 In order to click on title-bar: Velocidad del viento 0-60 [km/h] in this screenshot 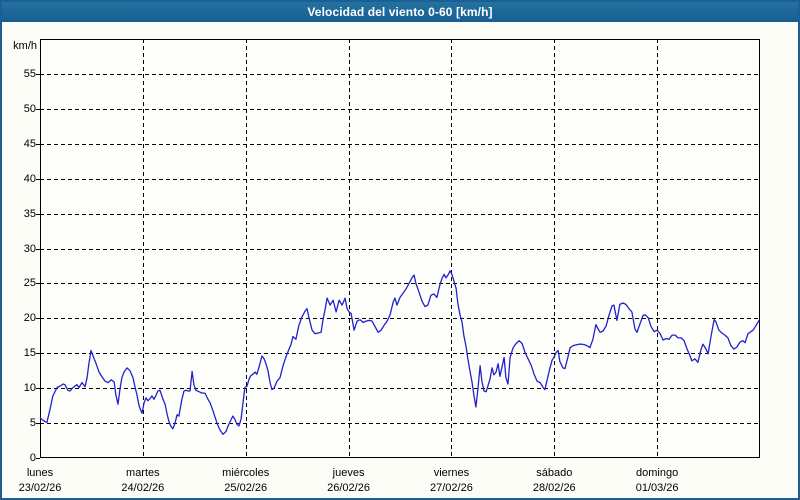, I will do `click(400, 12)`.